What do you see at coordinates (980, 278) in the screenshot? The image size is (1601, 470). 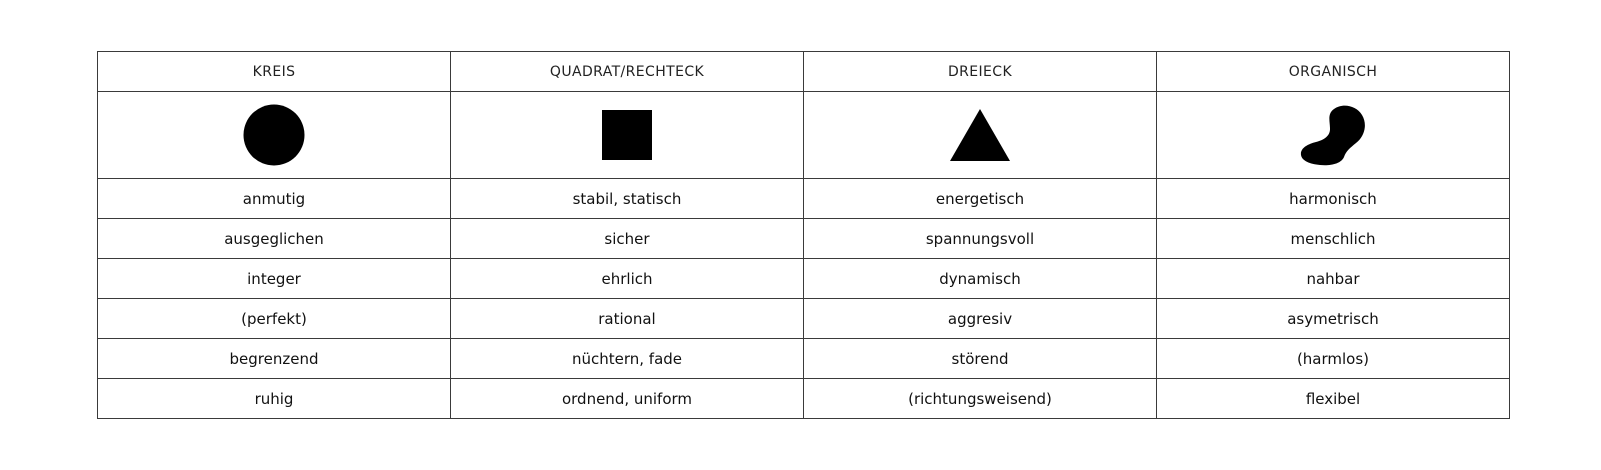 I see `table-cell: dynamisch` at bounding box center [980, 278].